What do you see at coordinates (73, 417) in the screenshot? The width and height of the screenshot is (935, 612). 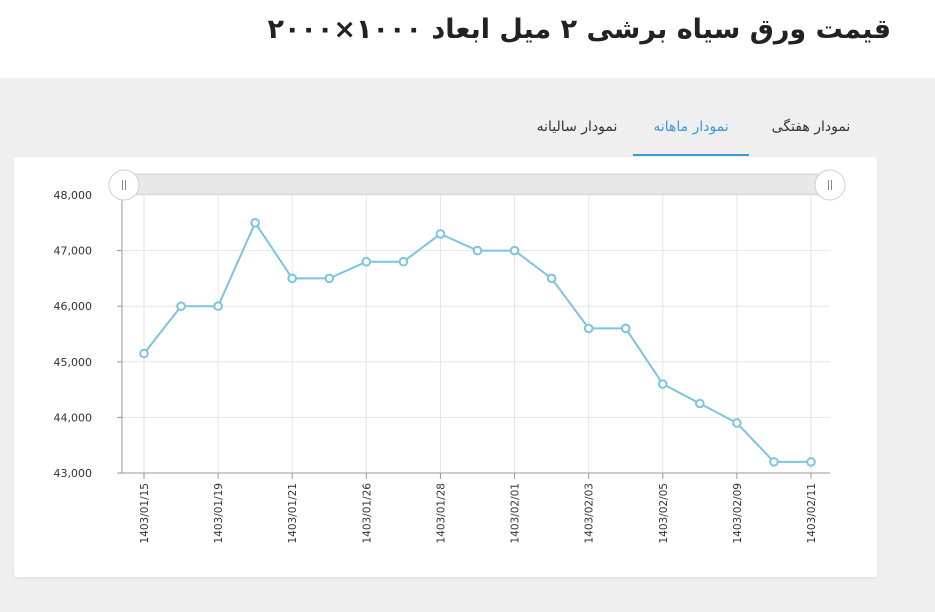 I see `y-tick-label: 44,000` at bounding box center [73, 417].